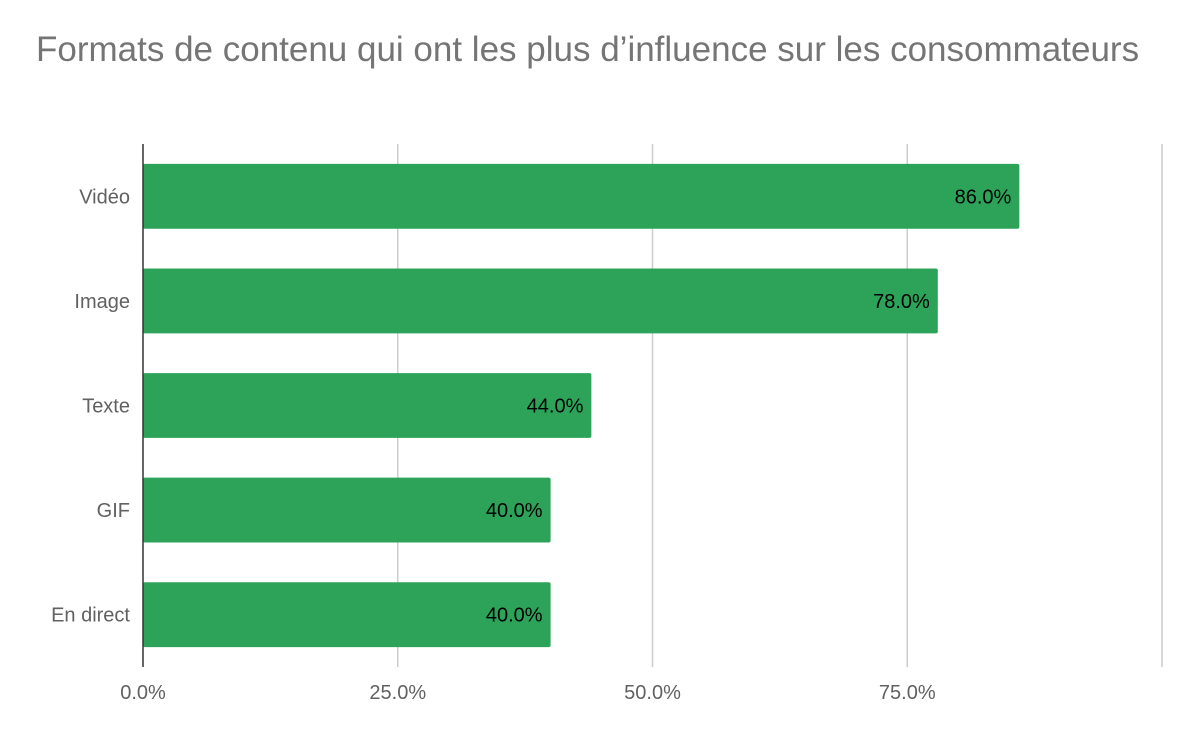  I want to click on x-tick-label: 50.0%, so click(652, 693).